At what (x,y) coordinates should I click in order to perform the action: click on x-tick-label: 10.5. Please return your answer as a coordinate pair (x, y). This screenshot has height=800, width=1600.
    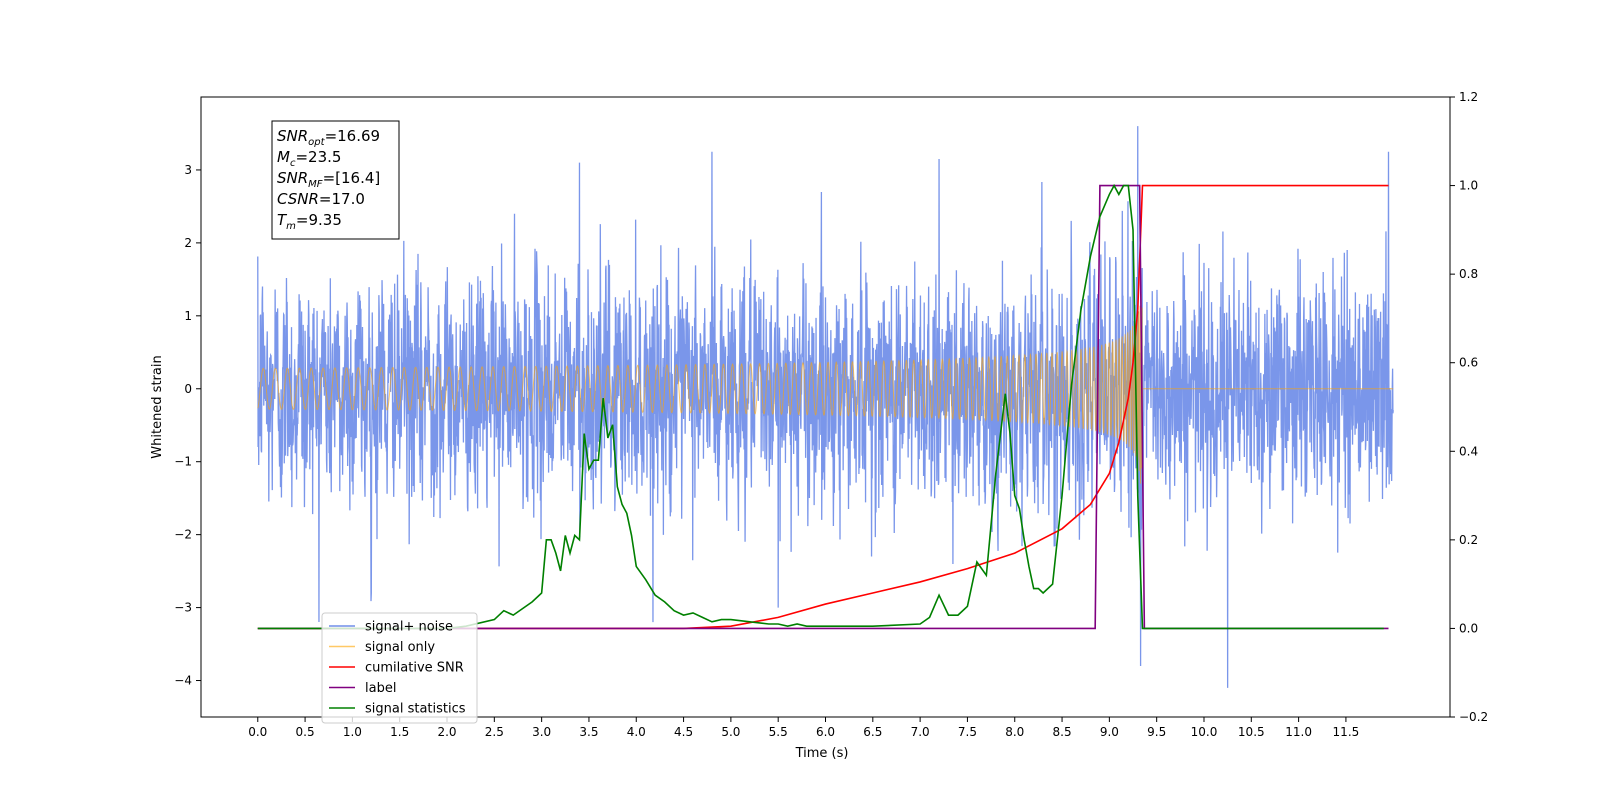
    Looking at the image, I should click on (1251, 732).